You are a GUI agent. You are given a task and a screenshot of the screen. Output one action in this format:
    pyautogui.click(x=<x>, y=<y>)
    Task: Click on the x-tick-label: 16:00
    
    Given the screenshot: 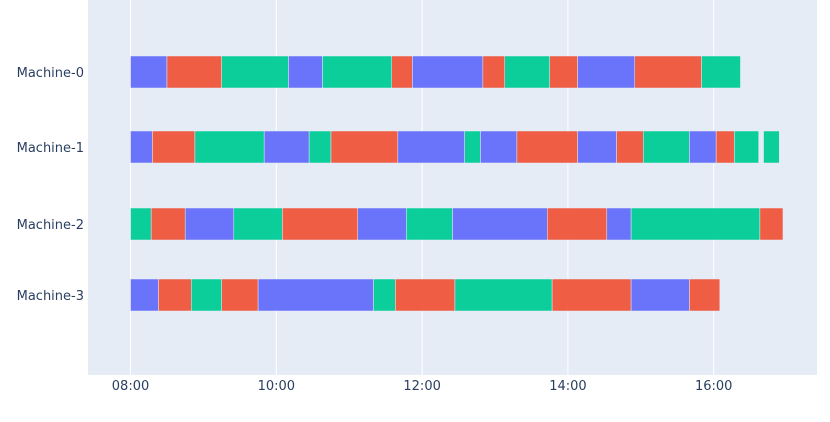 What is the action you would take?
    pyautogui.click(x=713, y=386)
    